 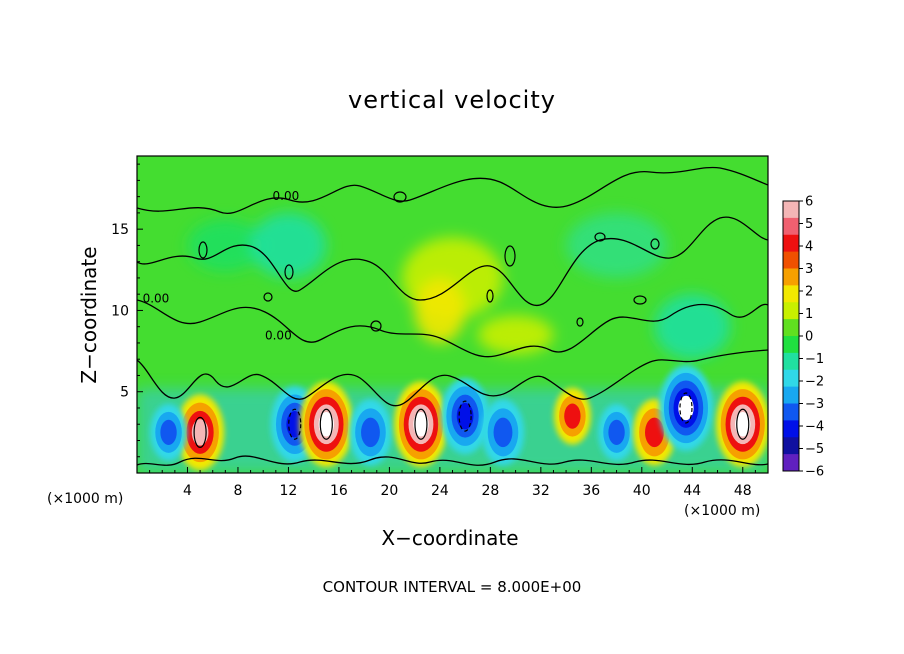 What do you see at coordinates (120, 230) in the screenshot?
I see `y-tick-label-15: 15` at bounding box center [120, 230].